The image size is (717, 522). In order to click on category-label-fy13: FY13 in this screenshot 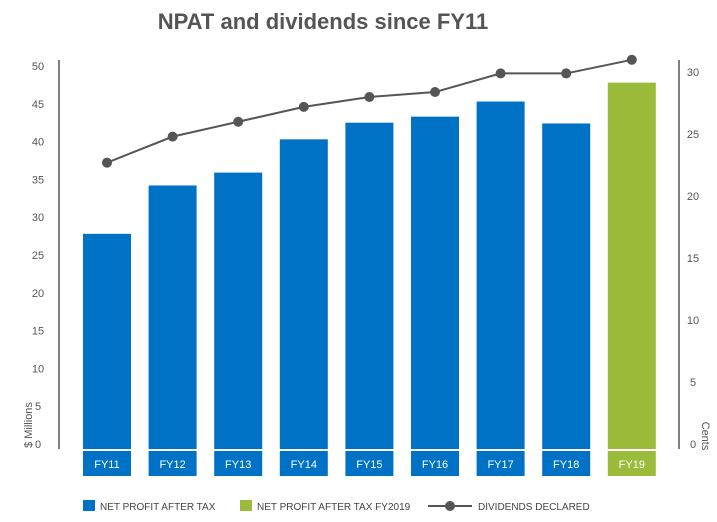, I will do `click(238, 465)`.